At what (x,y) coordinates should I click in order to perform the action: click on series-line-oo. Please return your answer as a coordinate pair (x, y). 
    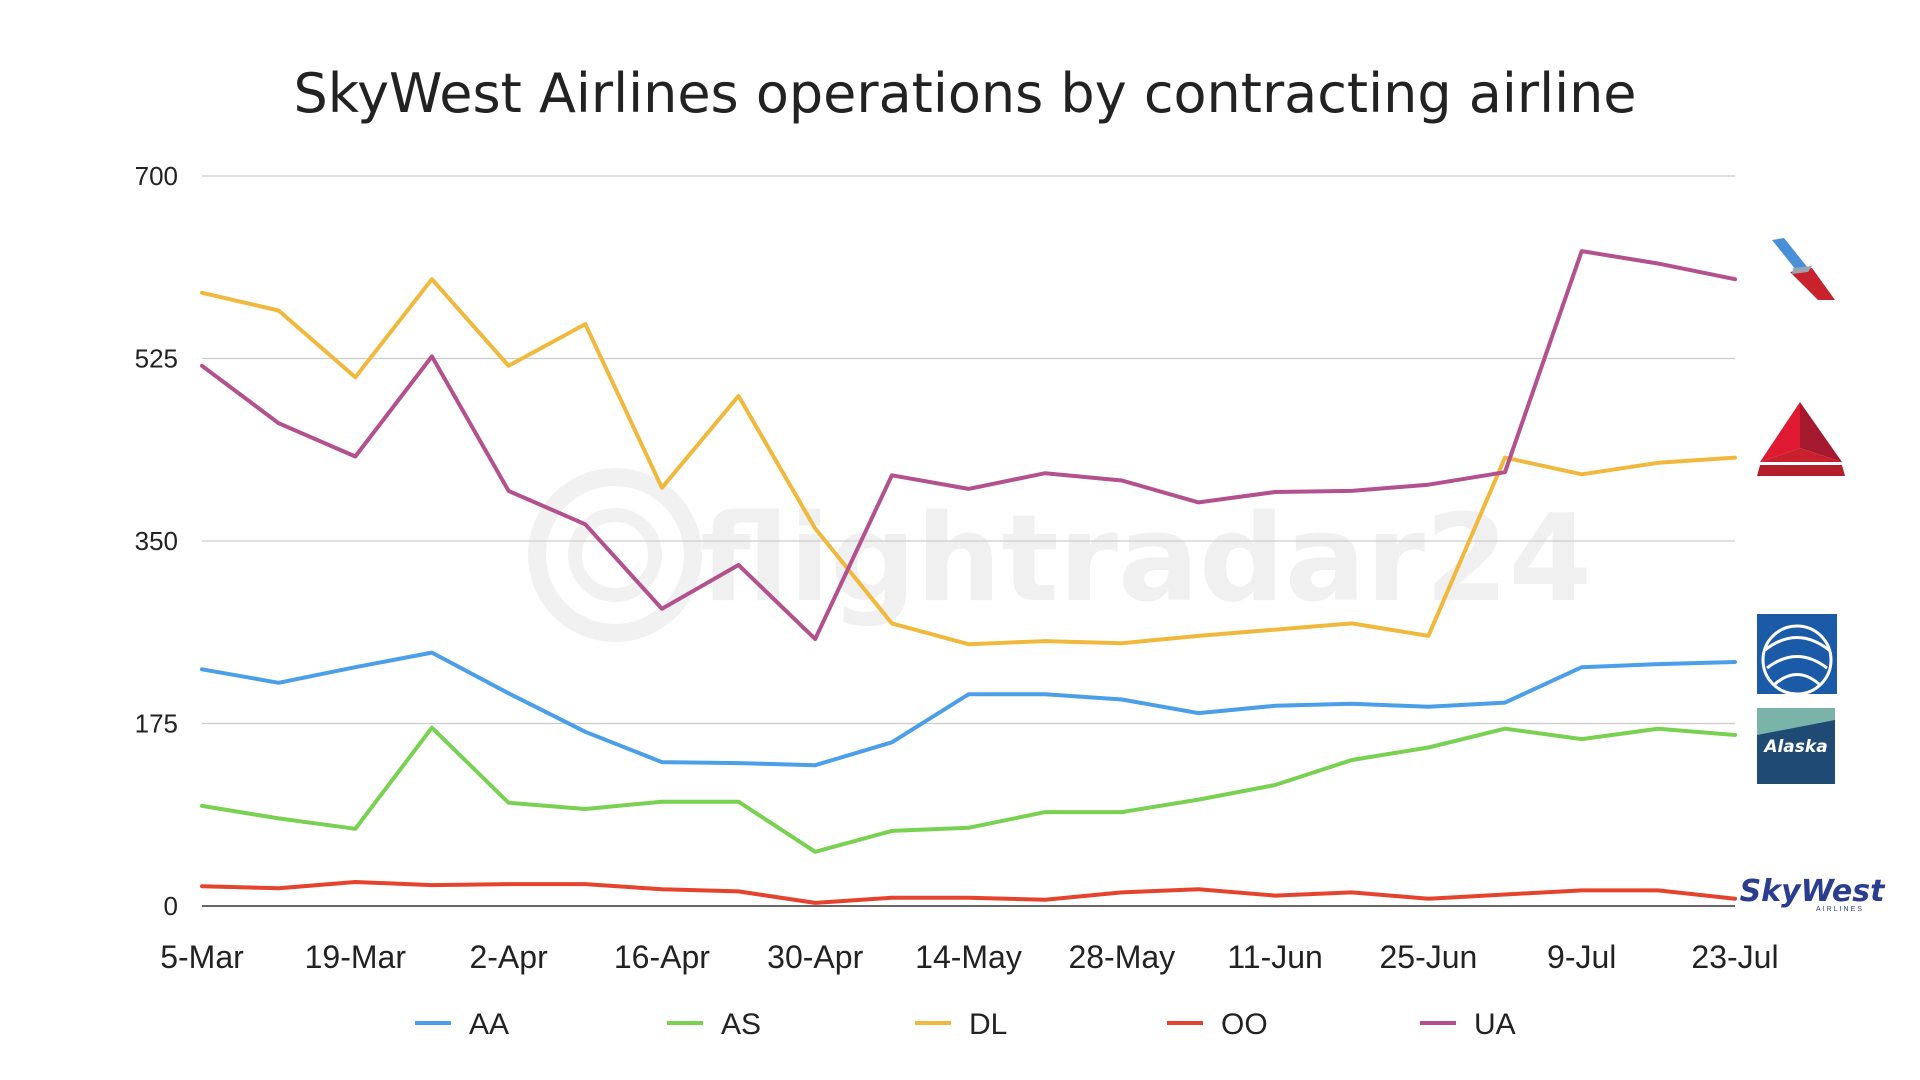
    Looking at the image, I should click on (968, 892).